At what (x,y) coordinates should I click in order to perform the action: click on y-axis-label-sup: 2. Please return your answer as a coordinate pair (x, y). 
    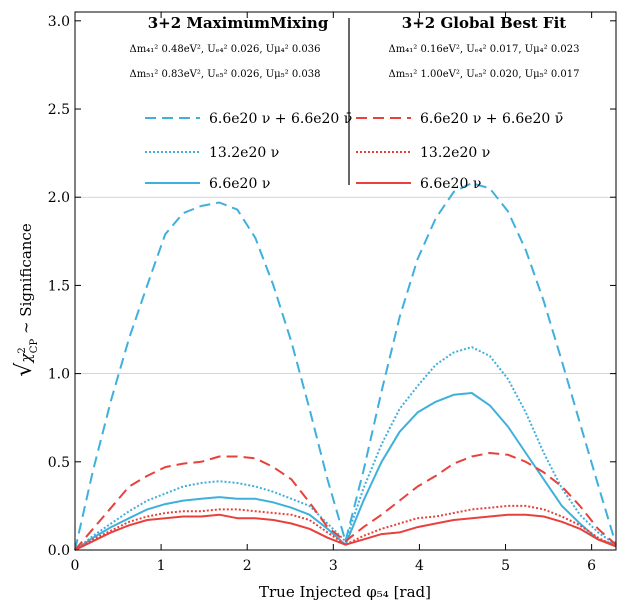
    Looking at the image, I should click on (22, 350).